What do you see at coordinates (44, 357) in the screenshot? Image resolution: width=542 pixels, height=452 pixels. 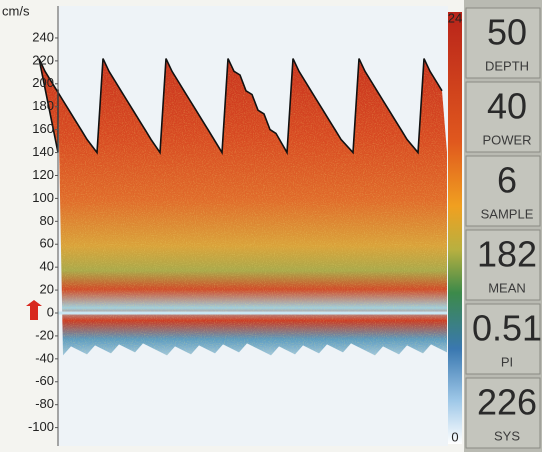 I see `y-tick-label: -40` at bounding box center [44, 357].